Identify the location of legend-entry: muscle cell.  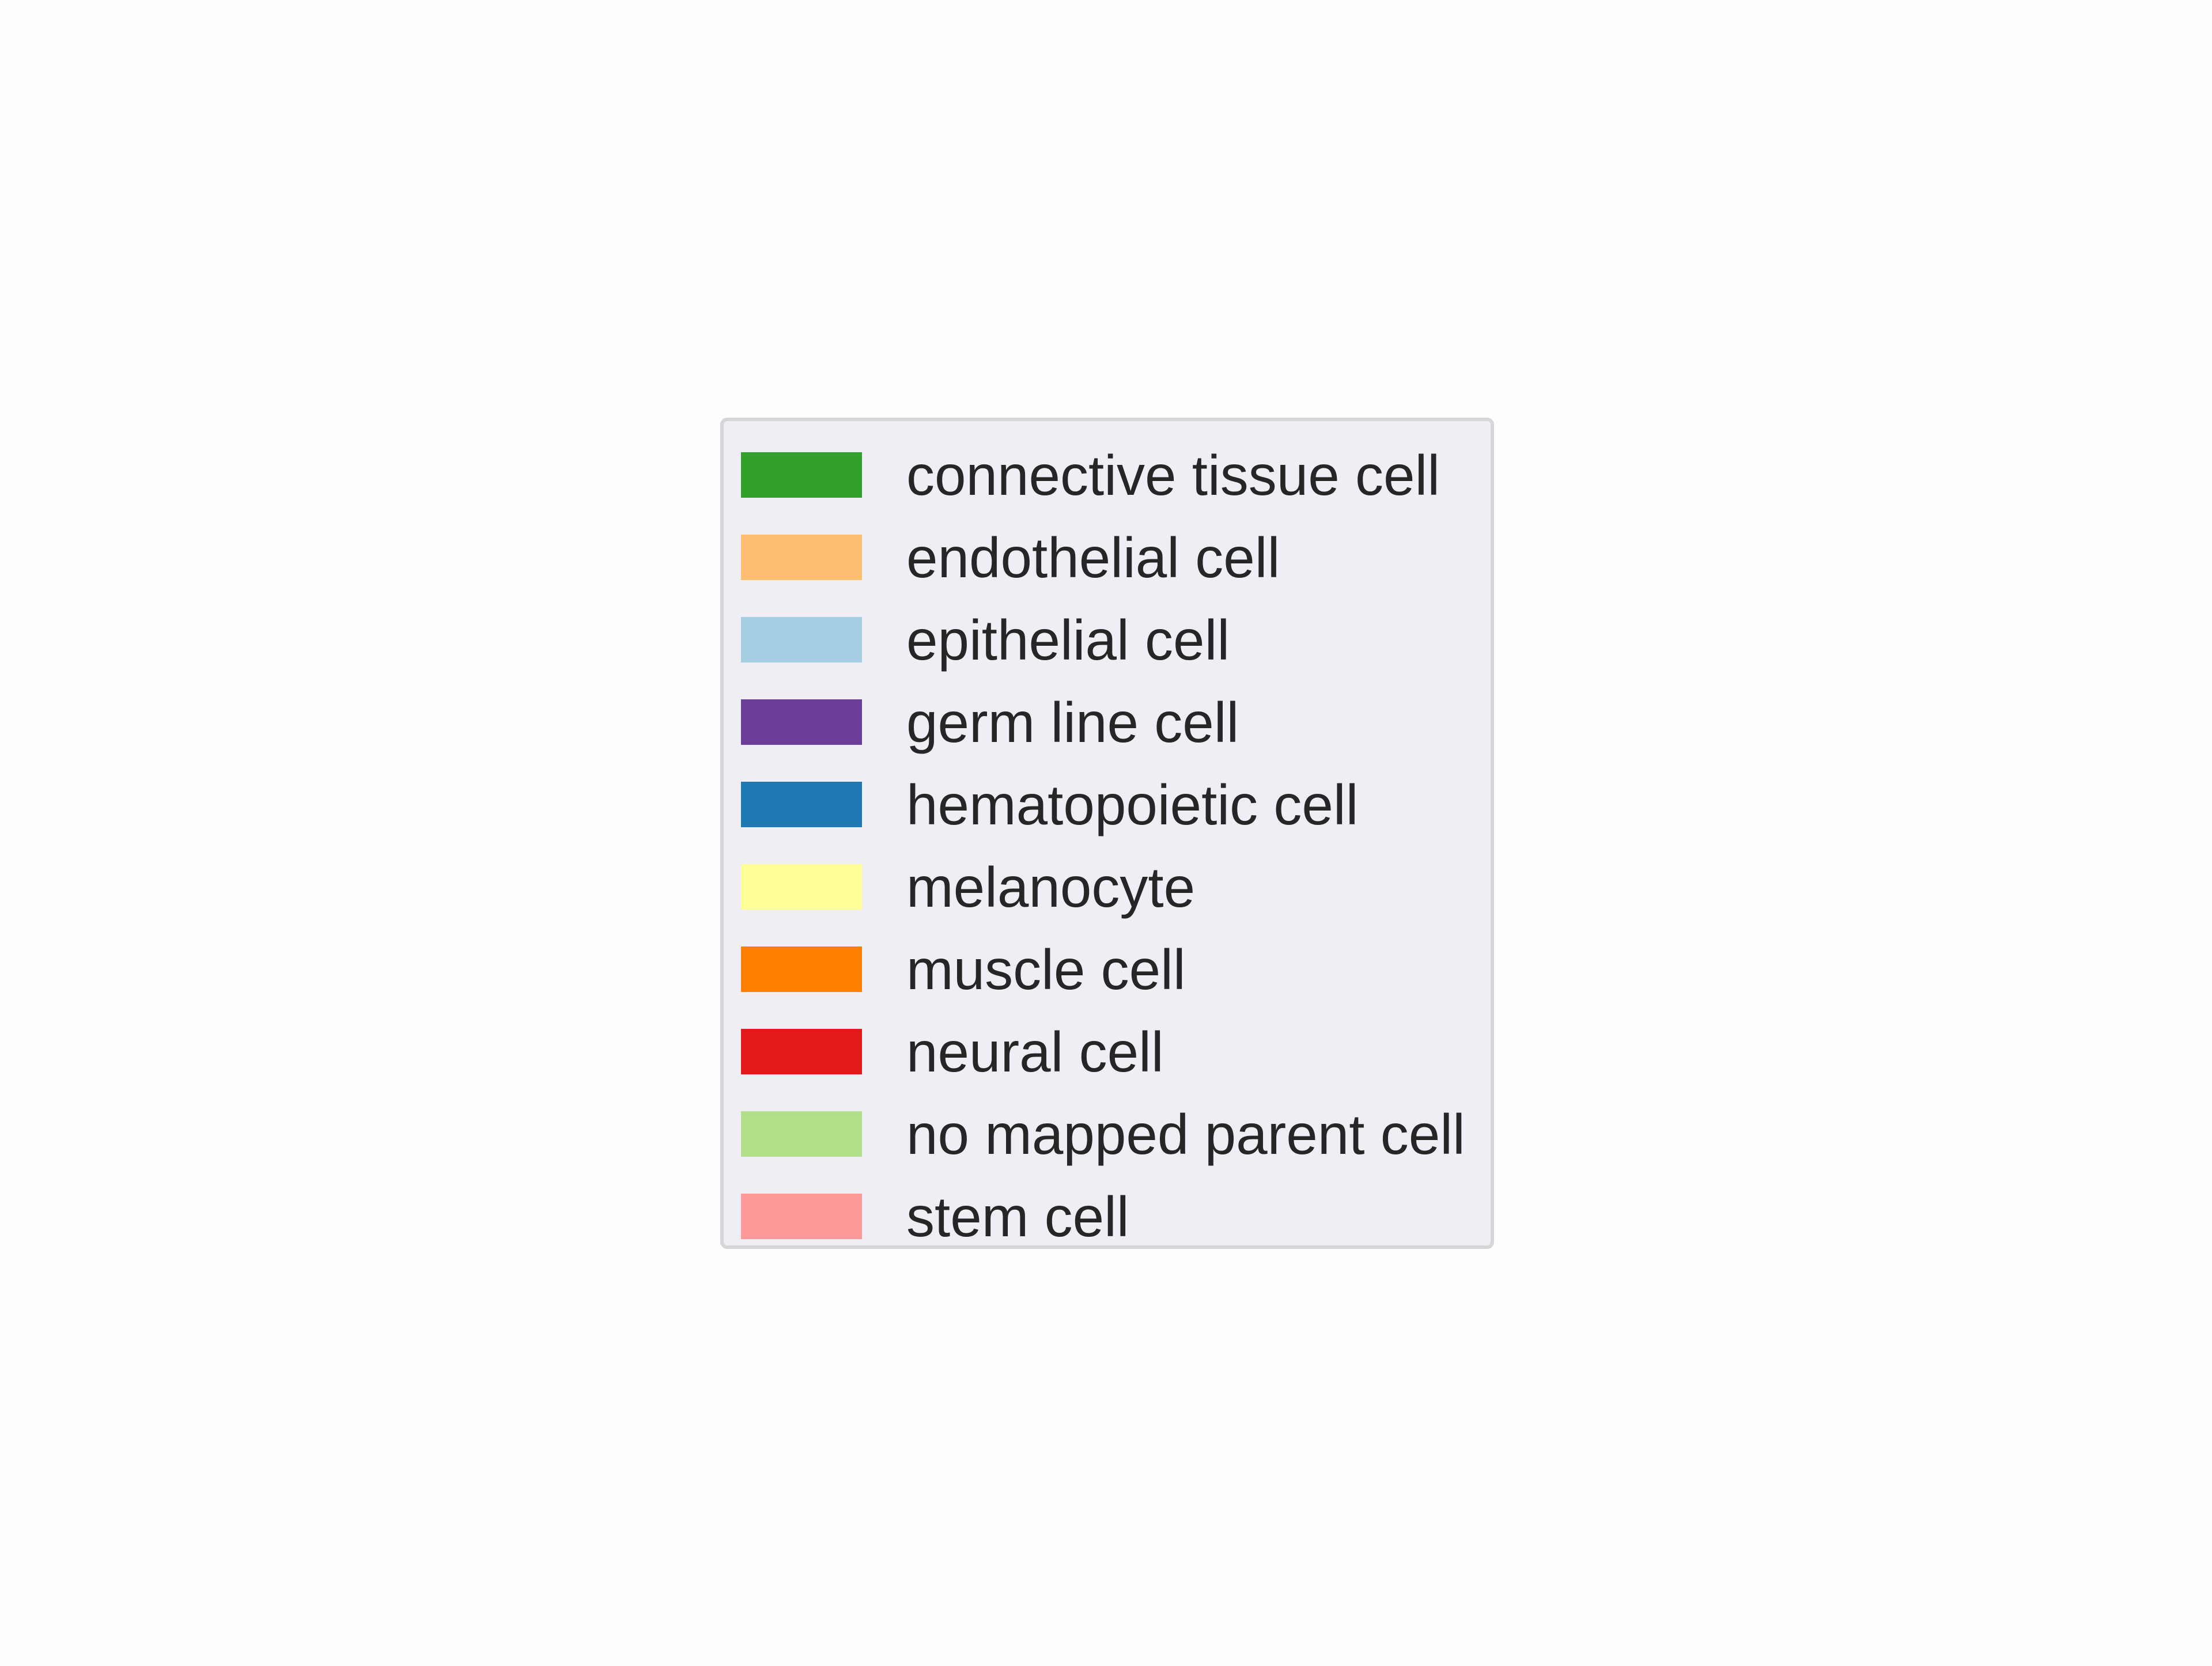
(963, 969).